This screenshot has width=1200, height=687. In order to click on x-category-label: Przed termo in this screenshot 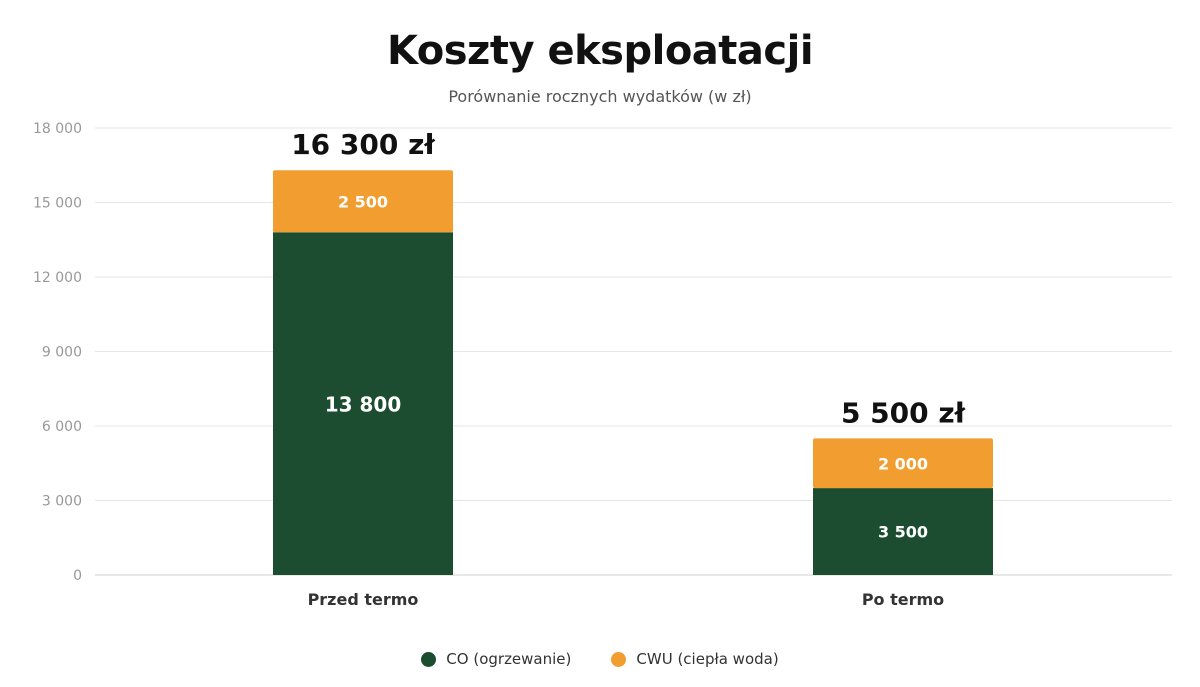, I will do `click(363, 599)`.